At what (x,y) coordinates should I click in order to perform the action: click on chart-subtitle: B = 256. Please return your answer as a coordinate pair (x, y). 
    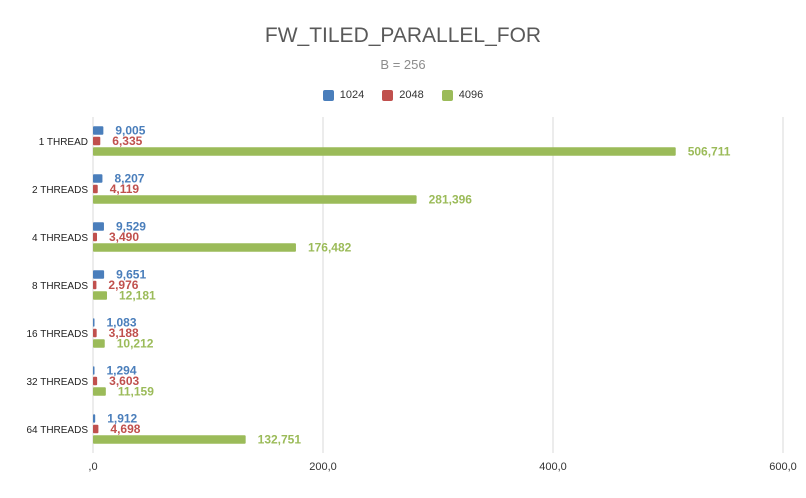
    Looking at the image, I should click on (403, 64).